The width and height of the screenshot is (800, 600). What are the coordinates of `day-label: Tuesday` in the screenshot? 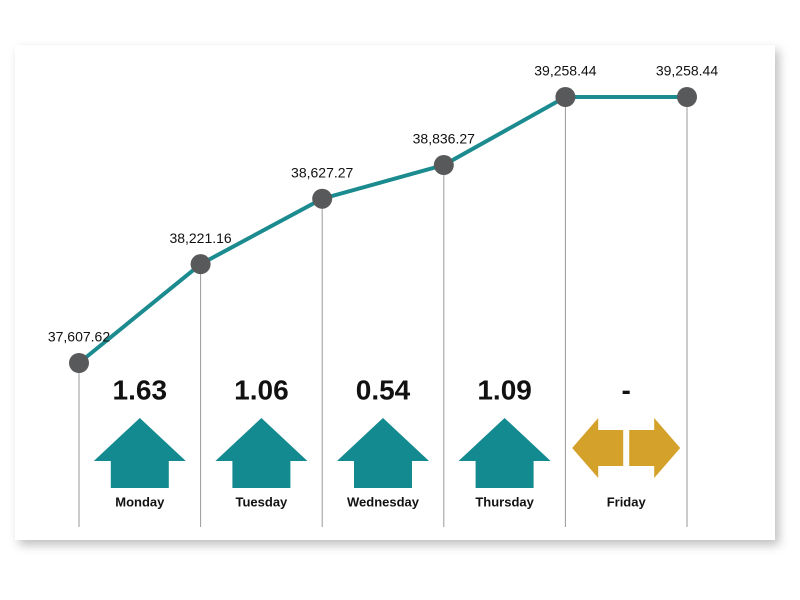 It's located at (262, 501).